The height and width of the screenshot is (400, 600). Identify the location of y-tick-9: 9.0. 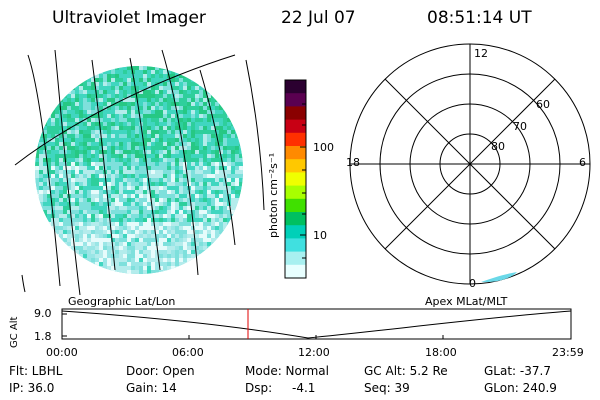
(43, 313).